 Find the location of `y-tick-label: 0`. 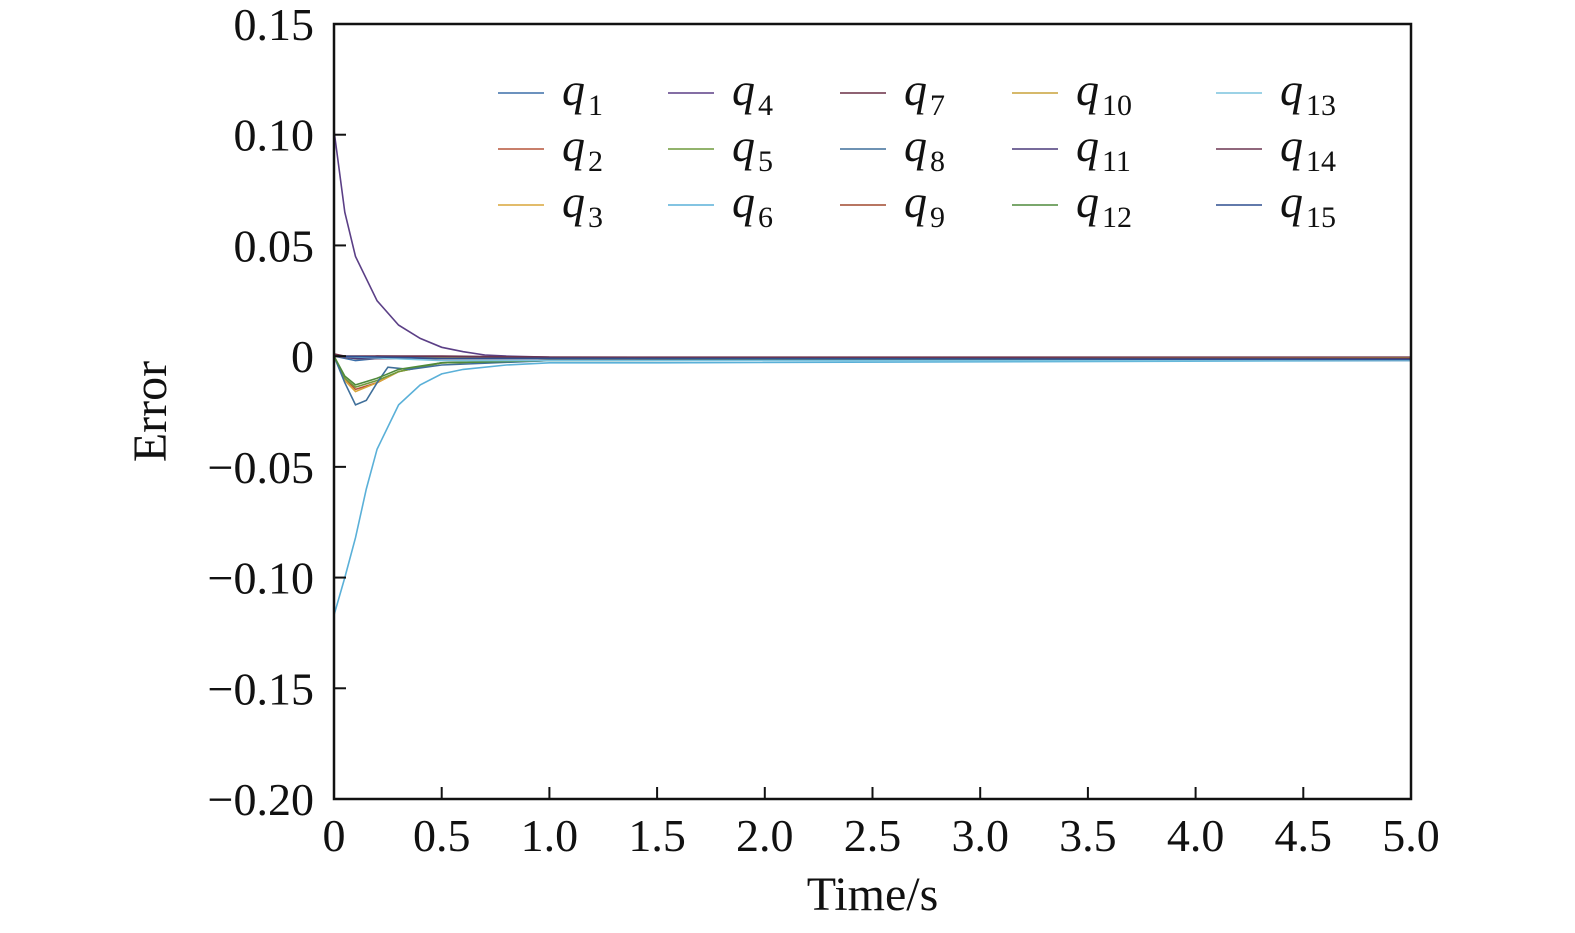

y-tick-label: 0 is located at coordinates (302, 356).